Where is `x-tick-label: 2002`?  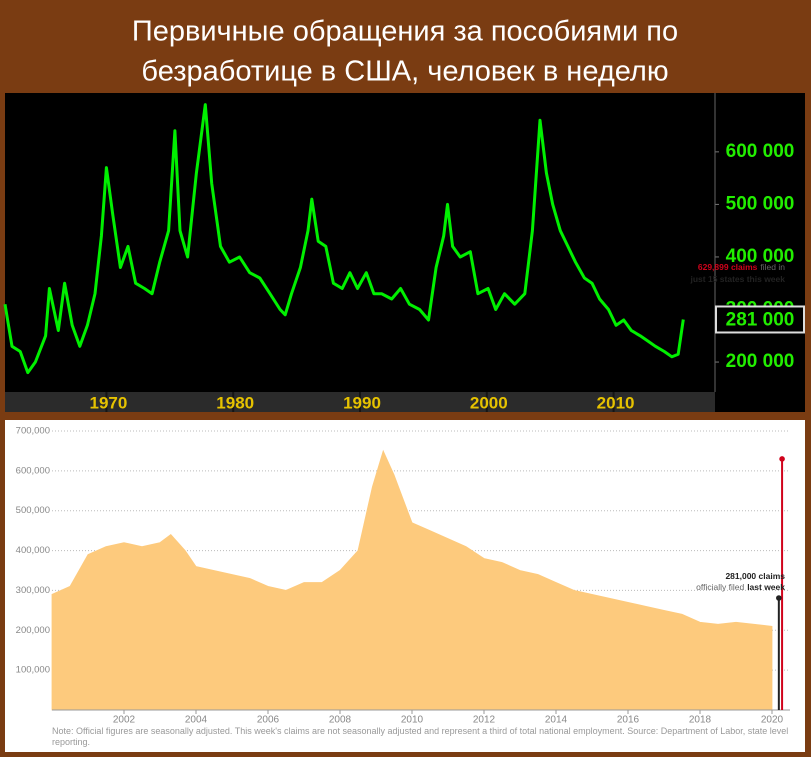
x-tick-label: 2002 is located at coordinates (124, 720).